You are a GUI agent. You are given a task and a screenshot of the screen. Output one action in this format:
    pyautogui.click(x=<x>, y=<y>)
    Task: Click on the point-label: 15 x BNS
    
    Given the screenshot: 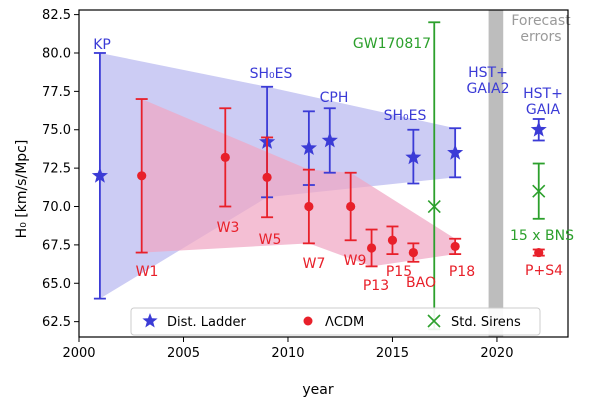 What is the action you would take?
    pyautogui.click(x=542, y=236)
    